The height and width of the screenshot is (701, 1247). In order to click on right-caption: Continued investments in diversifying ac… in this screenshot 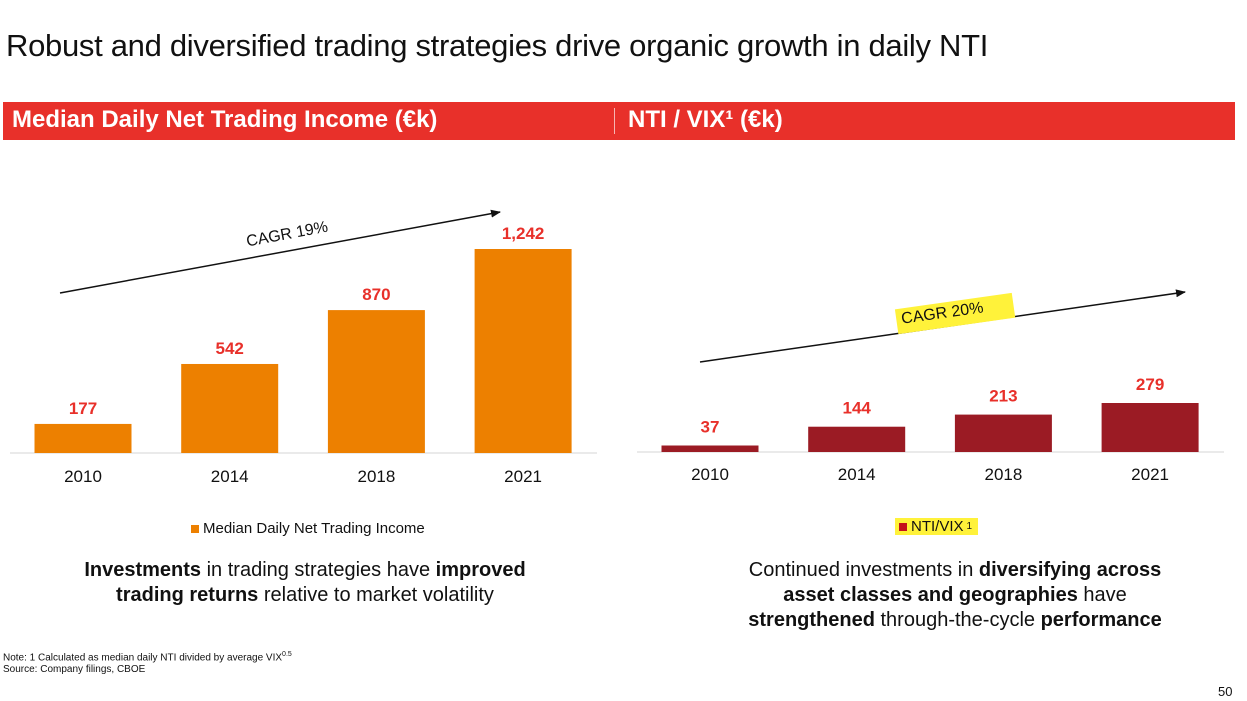, I will do `click(955, 595)`.